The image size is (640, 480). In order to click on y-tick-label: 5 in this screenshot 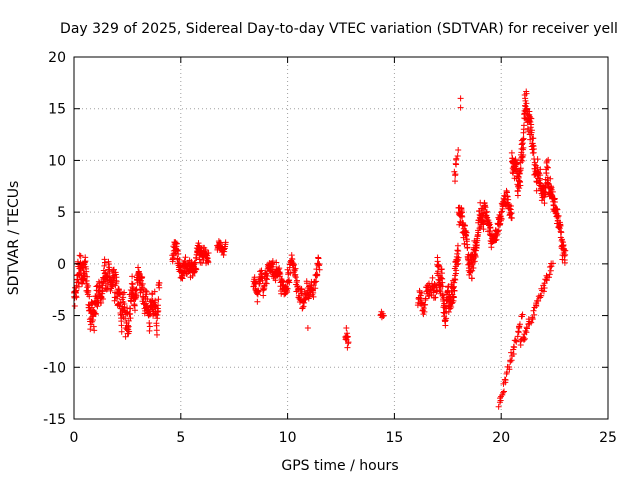, I will do `click(61, 213)`.